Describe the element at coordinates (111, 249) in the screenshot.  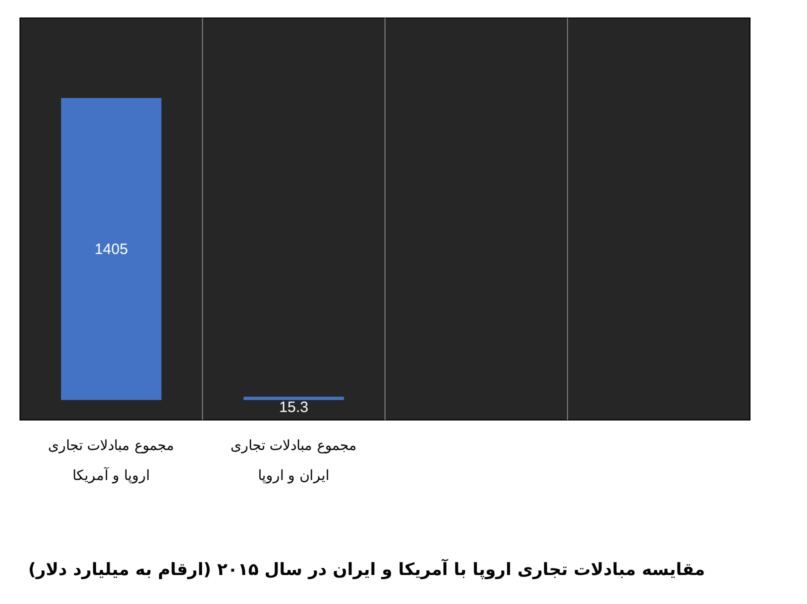
I see `data-label: 1405` at that location.